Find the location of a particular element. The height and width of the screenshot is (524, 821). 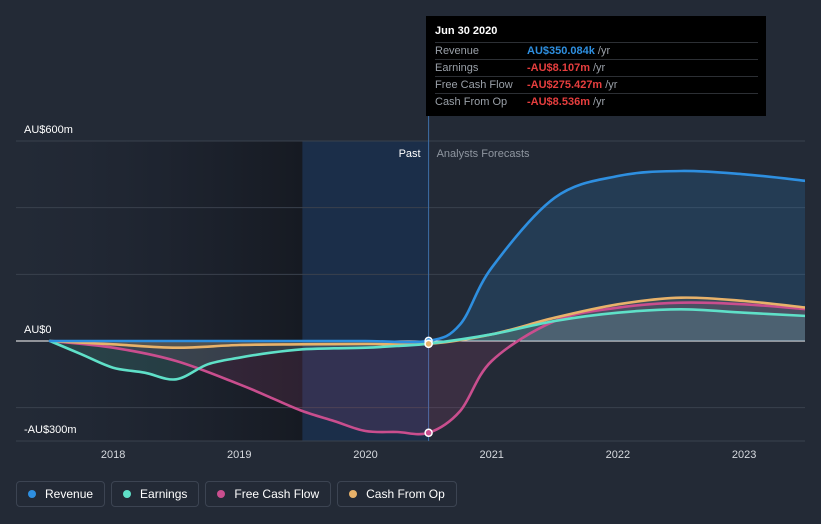

tooltip-row: Earnings -AU$8.107m/yr is located at coordinates (596, 67).